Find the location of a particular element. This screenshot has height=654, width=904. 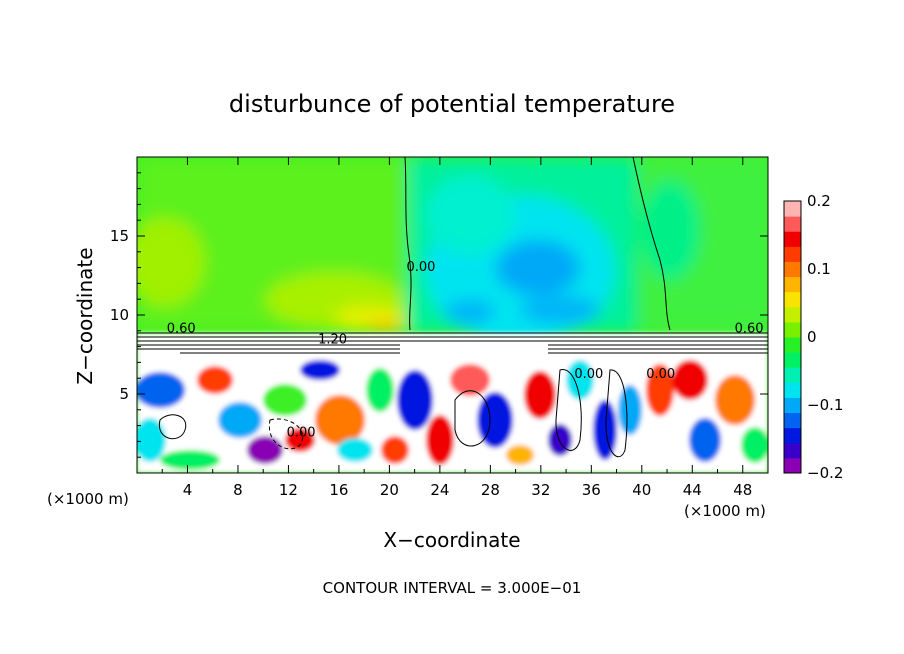

colorbar-frame is located at coordinates (792, 337).